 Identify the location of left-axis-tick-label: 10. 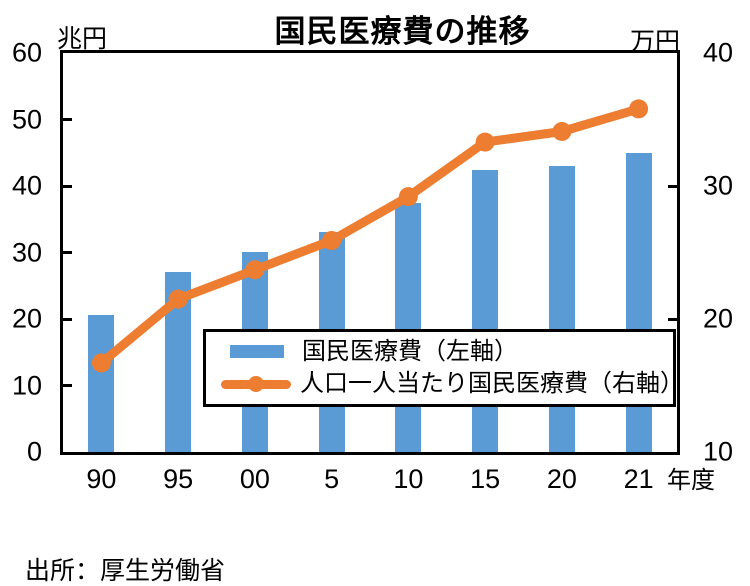
(26, 385).